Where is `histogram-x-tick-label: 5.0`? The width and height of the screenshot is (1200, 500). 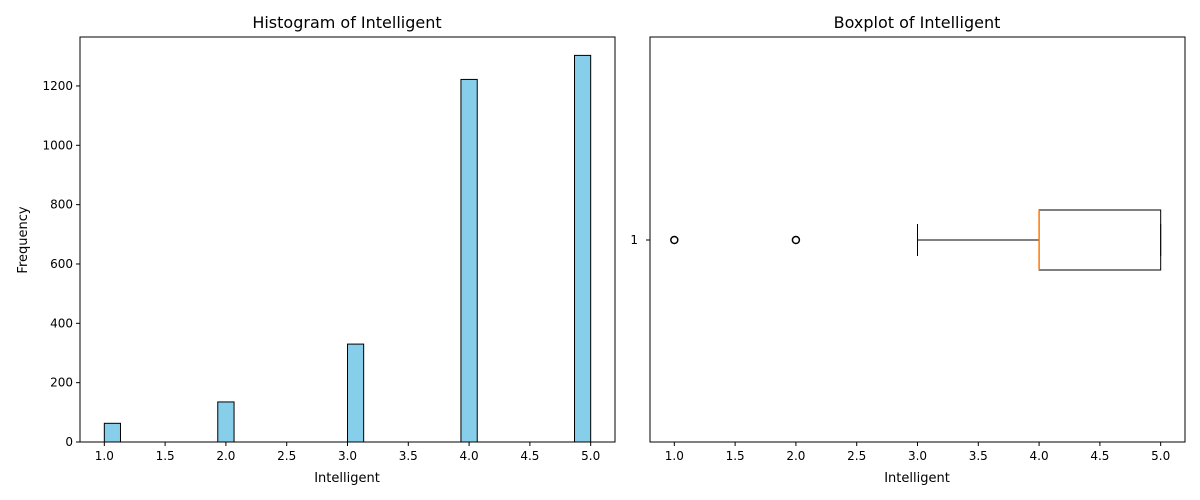 histogram-x-tick-label: 5.0 is located at coordinates (590, 456).